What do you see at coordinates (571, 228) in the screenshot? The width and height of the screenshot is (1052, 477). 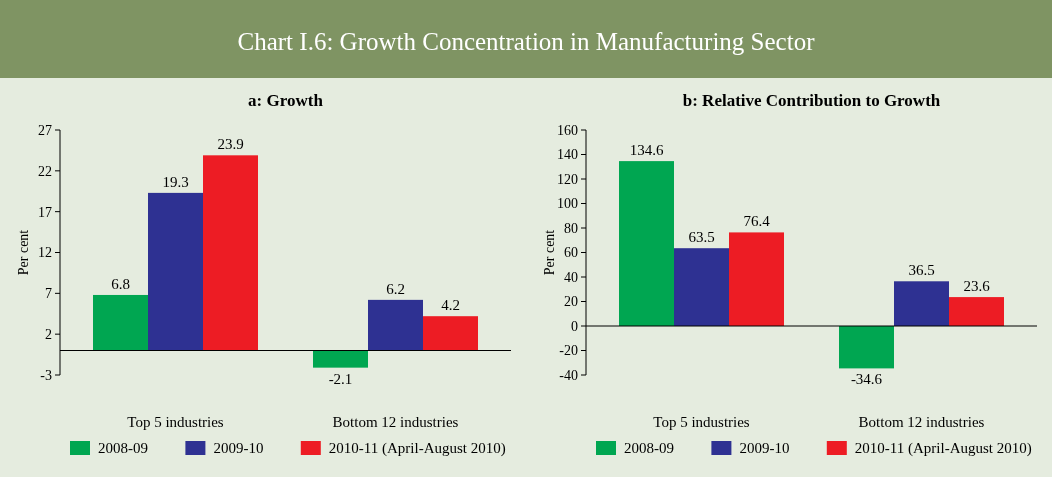 I see `y-tick-label: 80` at bounding box center [571, 228].